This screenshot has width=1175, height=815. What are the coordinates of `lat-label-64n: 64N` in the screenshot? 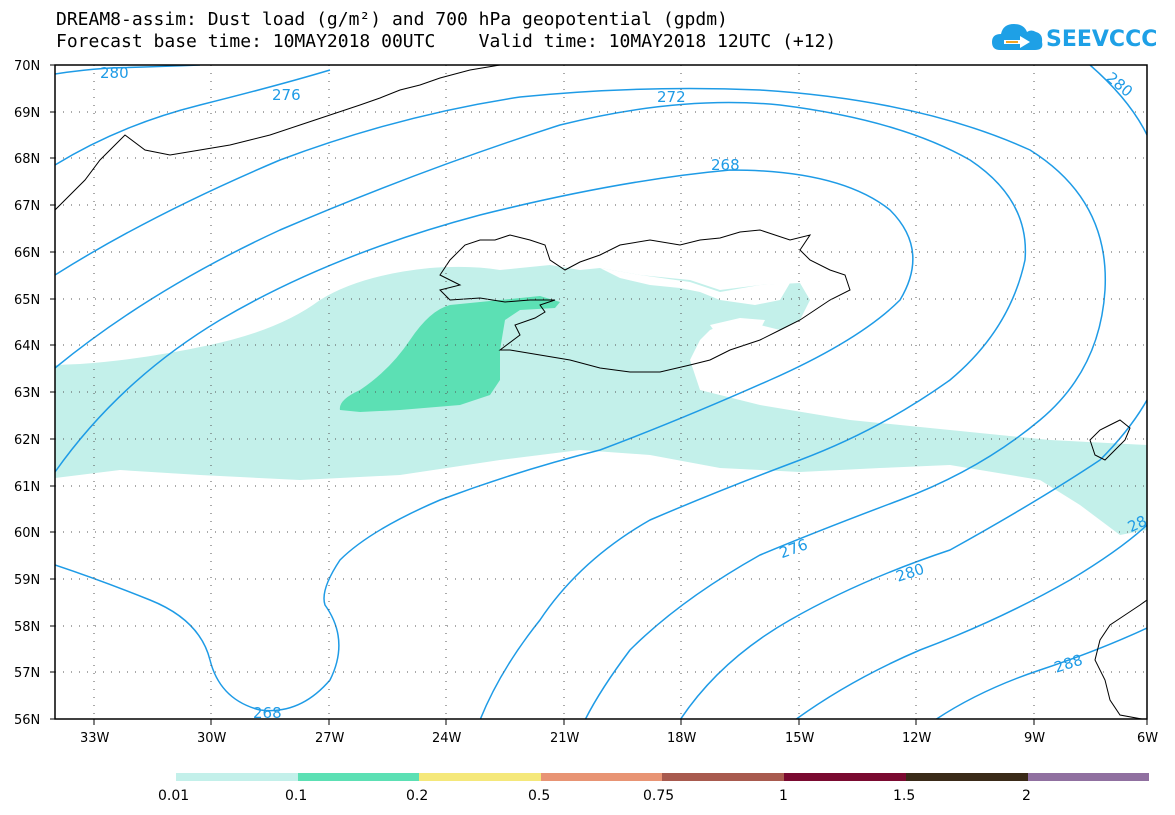 It's located at (27, 346).